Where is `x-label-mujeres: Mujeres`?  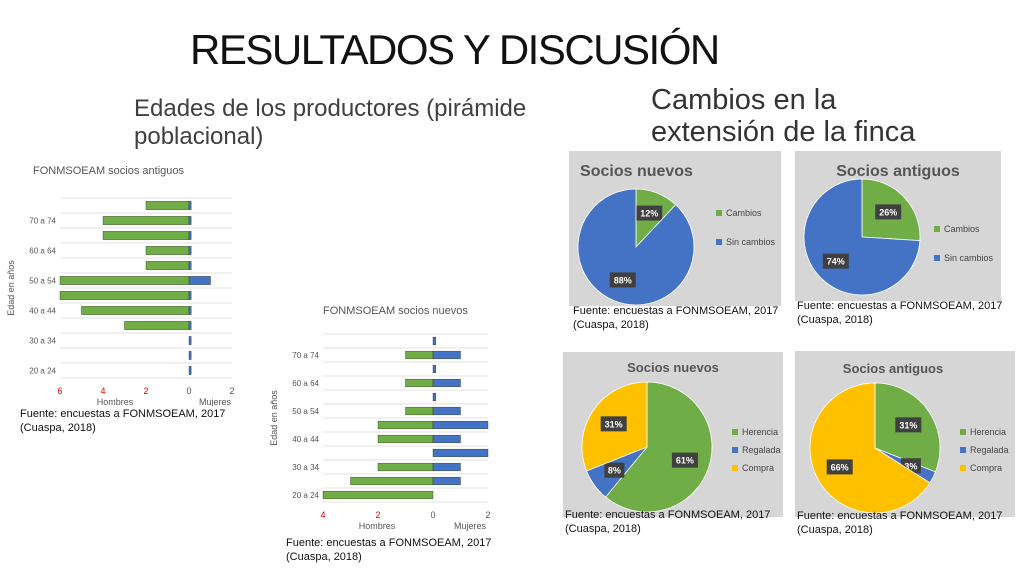
x-label-mujeres: Mujeres is located at coordinates (470, 526).